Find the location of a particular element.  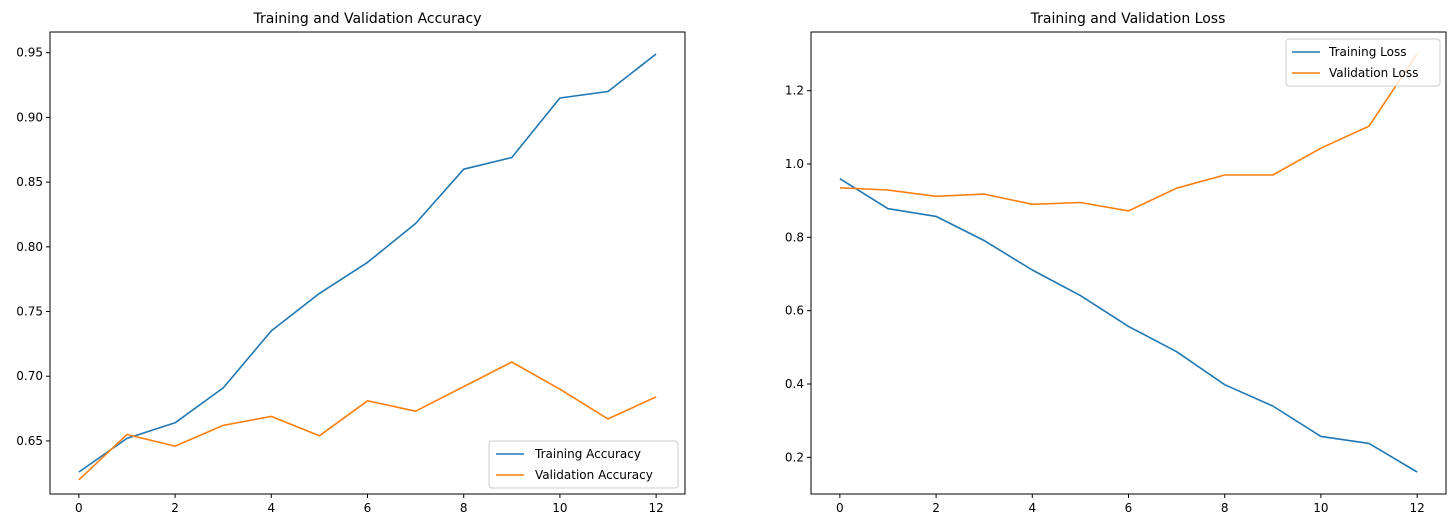

loss-legend: Training Loss Validation Loss is located at coordinates (1363, 62).